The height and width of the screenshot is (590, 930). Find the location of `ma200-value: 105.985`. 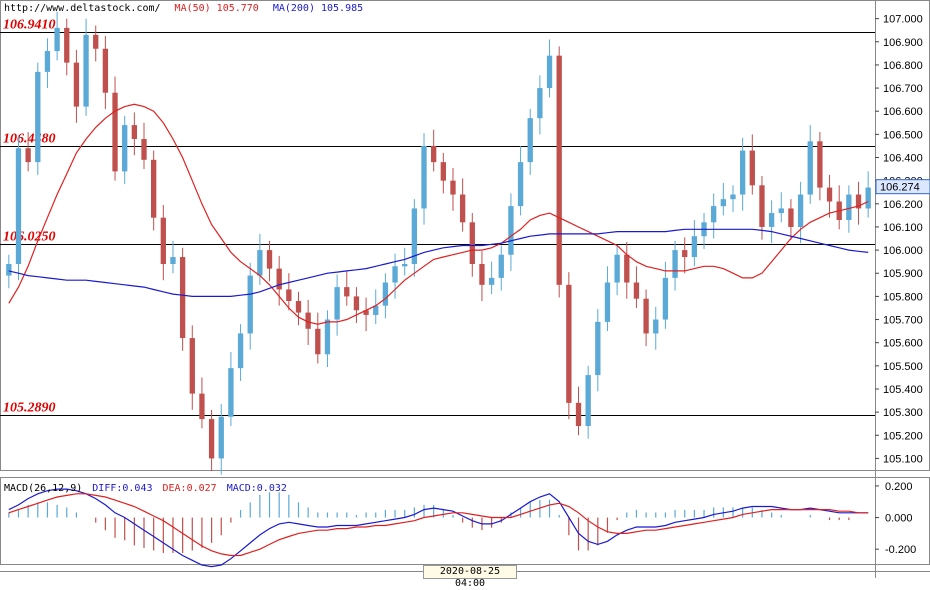

ma200-value: 105.985 is located at coordinates (342, 8).